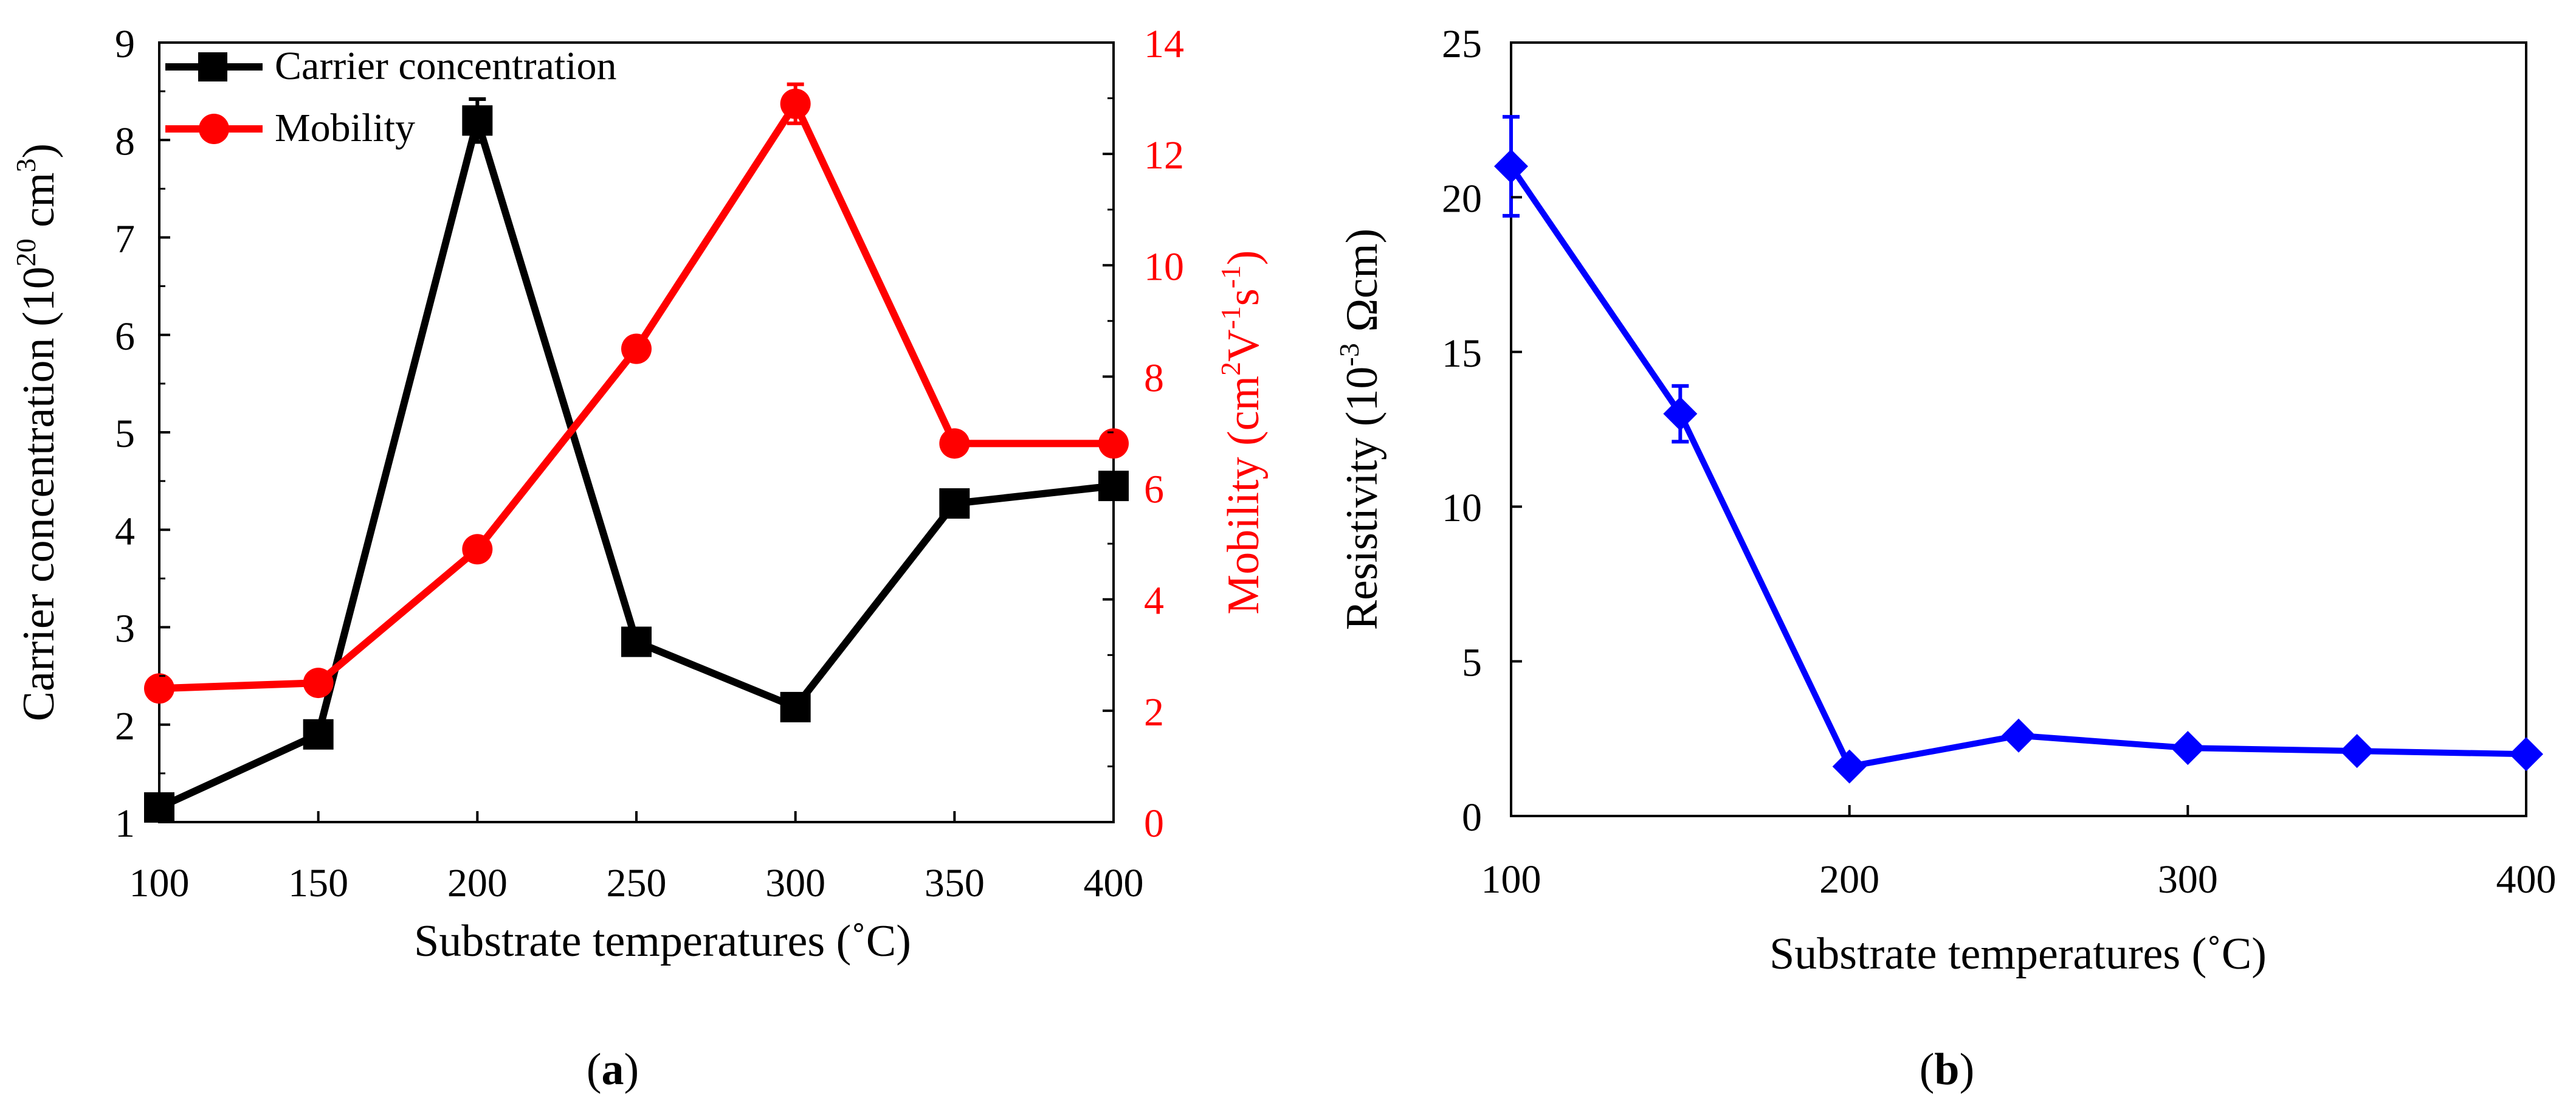 This screenshot has height=1103, width=2576. Describe the element at coordinates (37, 432) in the screenshot. I see `panel-a-left-axis-title: Carrier concentration (1020 cm3)` at that location.